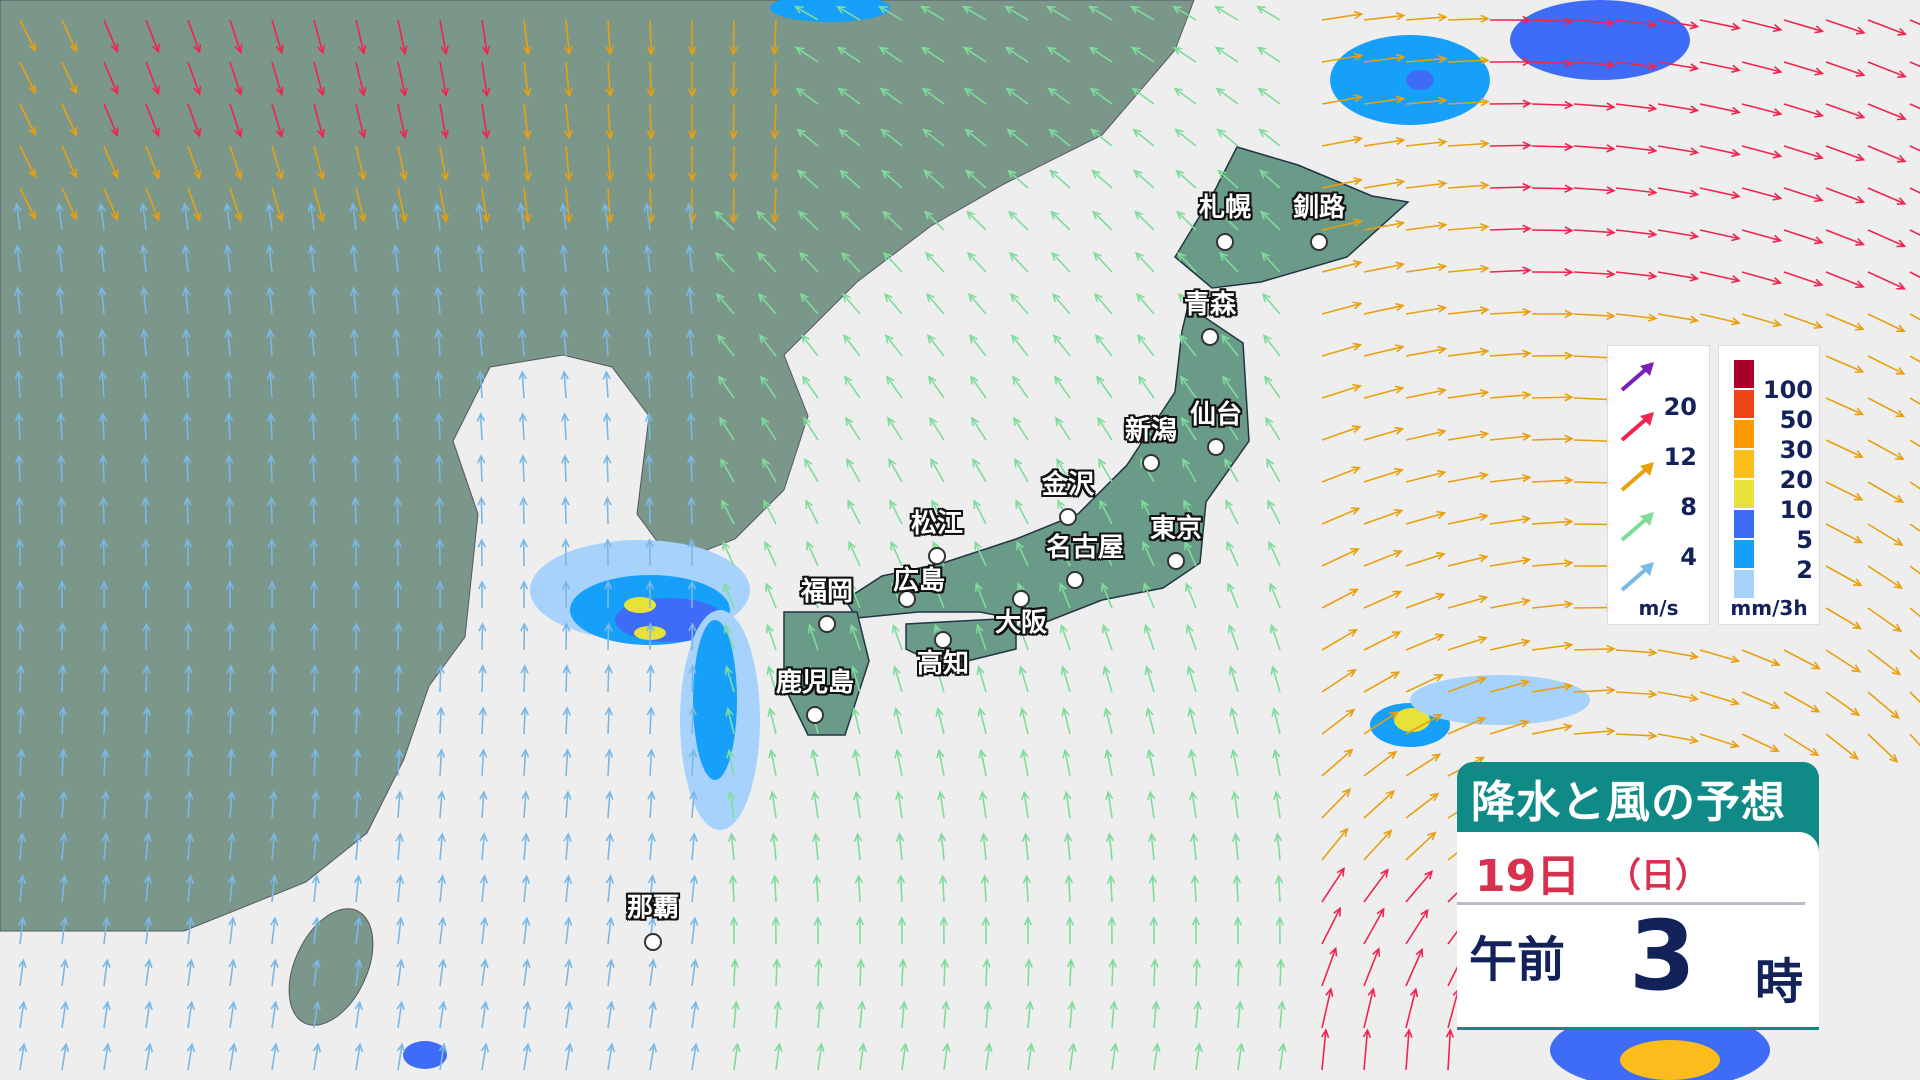  Describe the element at coordinates (1779, 982) in the screenshot. I see `time-hour-unit: 時` at that location.